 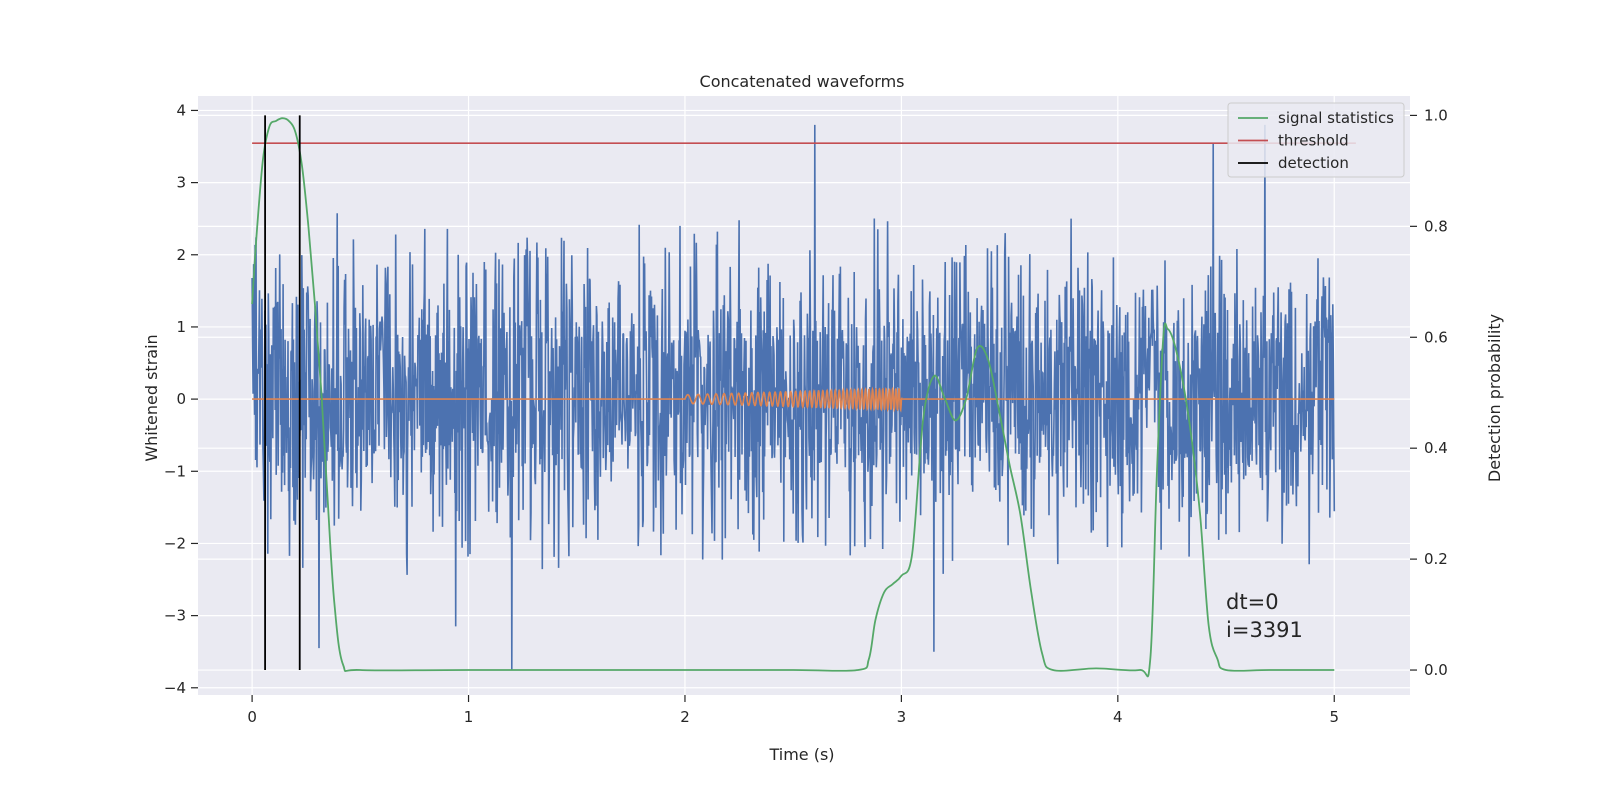 I want to click on y-left-tick-label: 4, so click(x=181, y=110).